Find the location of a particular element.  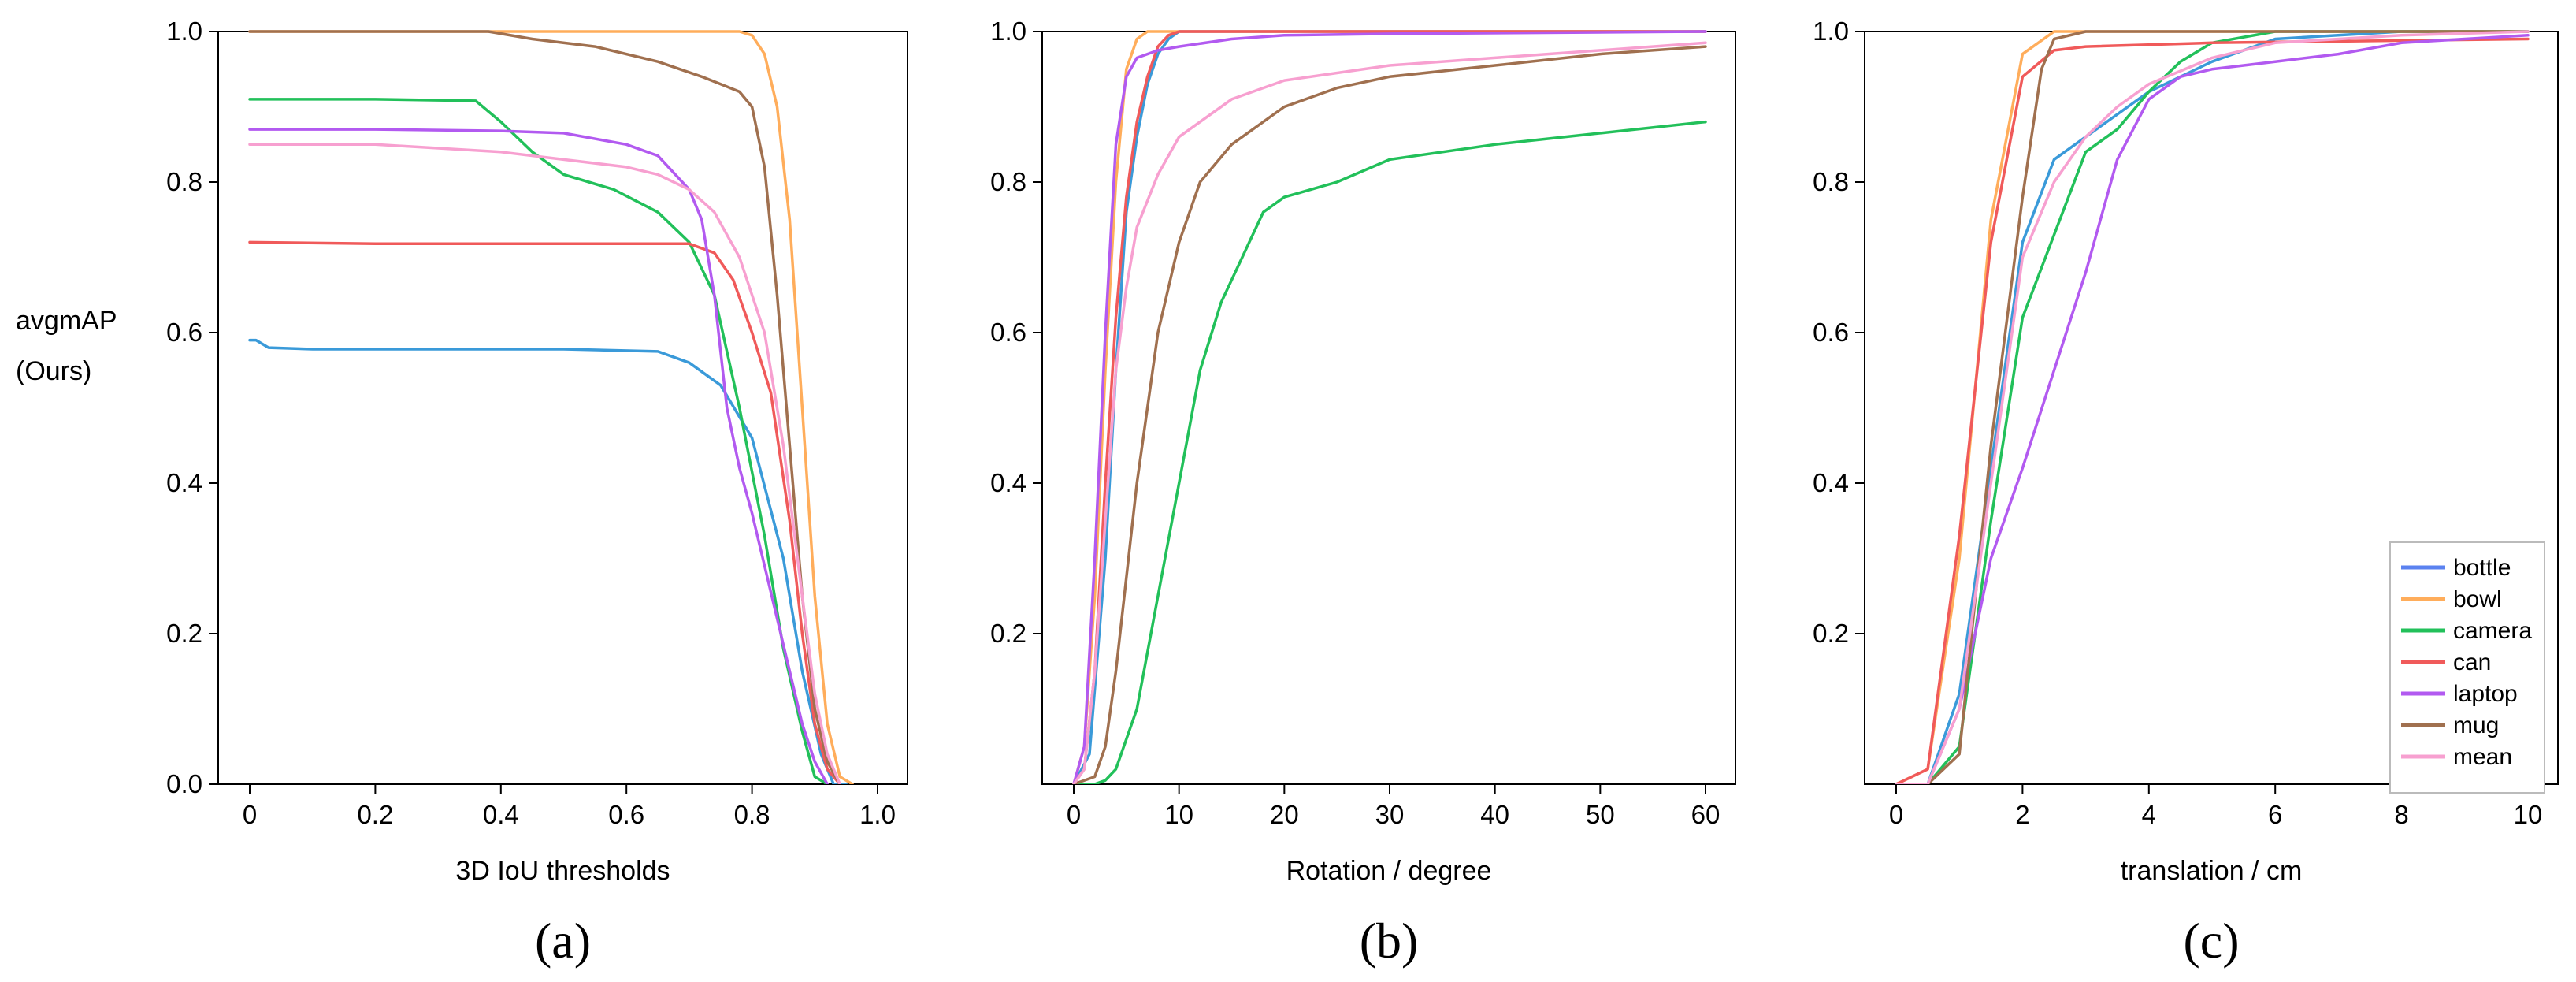

y-axis-label-line2: (Ours) is located at coordinates (53, 371).